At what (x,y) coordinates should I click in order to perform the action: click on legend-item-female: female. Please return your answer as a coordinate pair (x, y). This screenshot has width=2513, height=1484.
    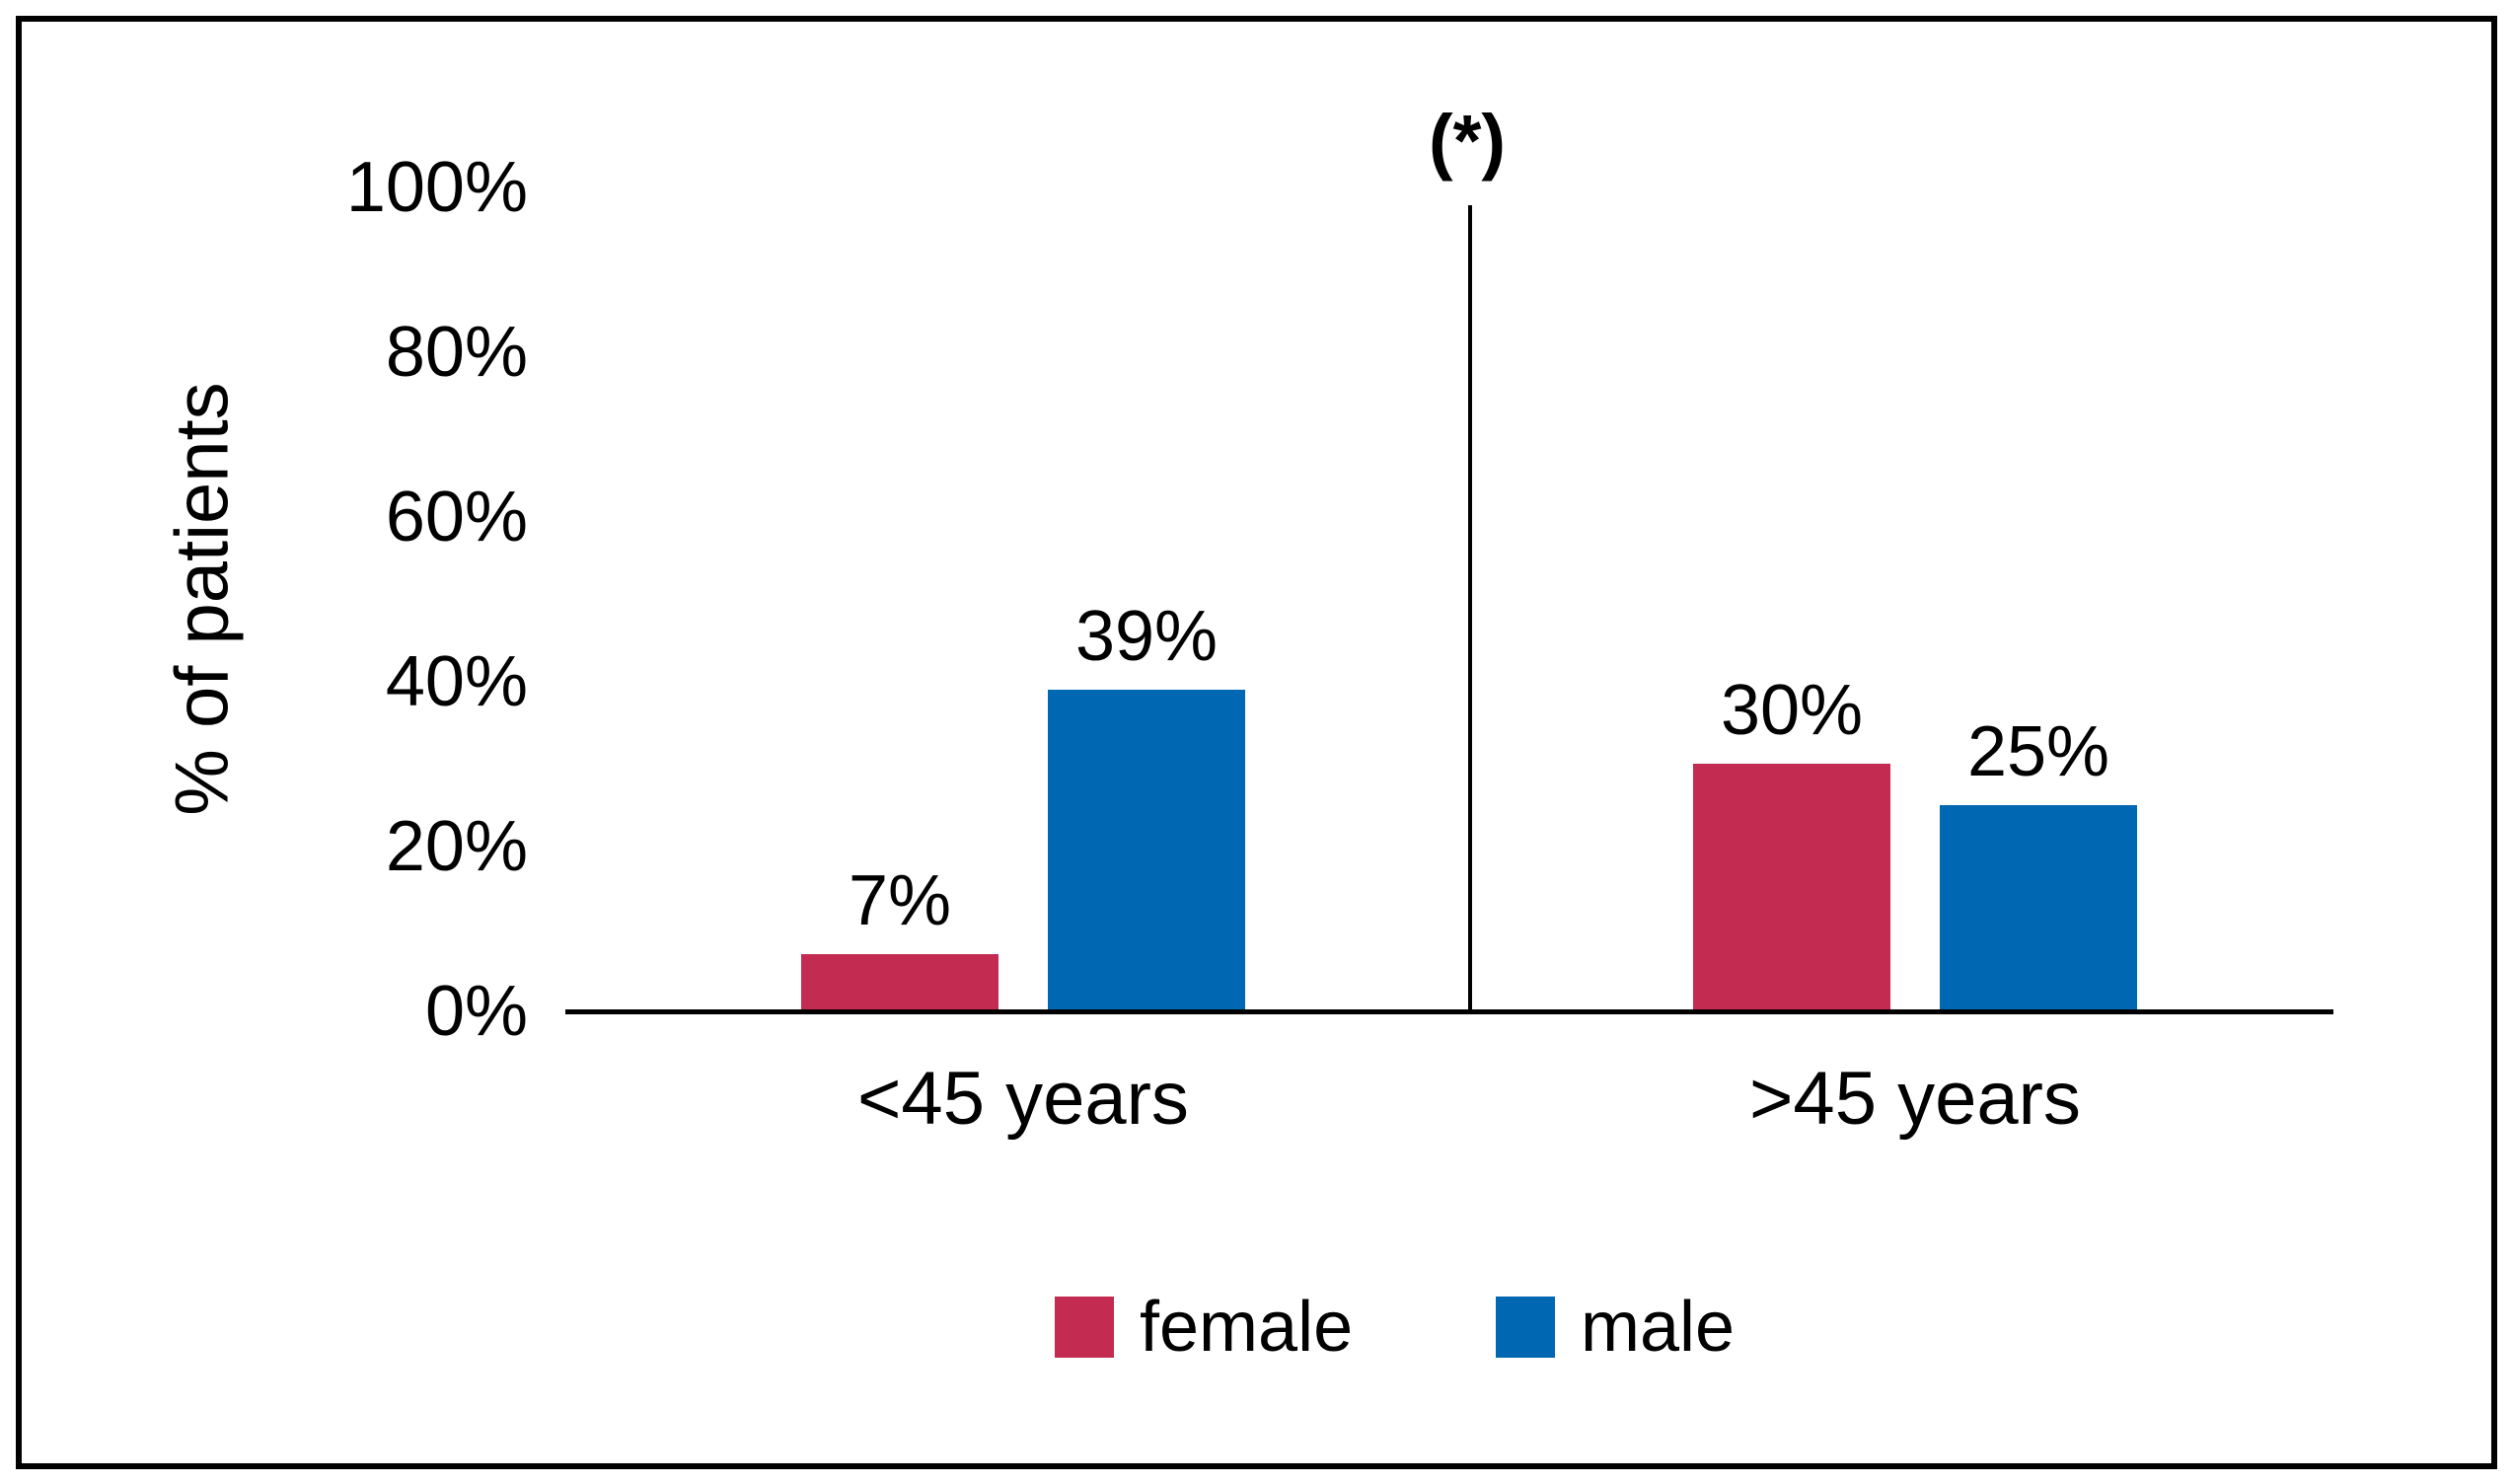
    Looking at the image, I should click on (1205, 1327).